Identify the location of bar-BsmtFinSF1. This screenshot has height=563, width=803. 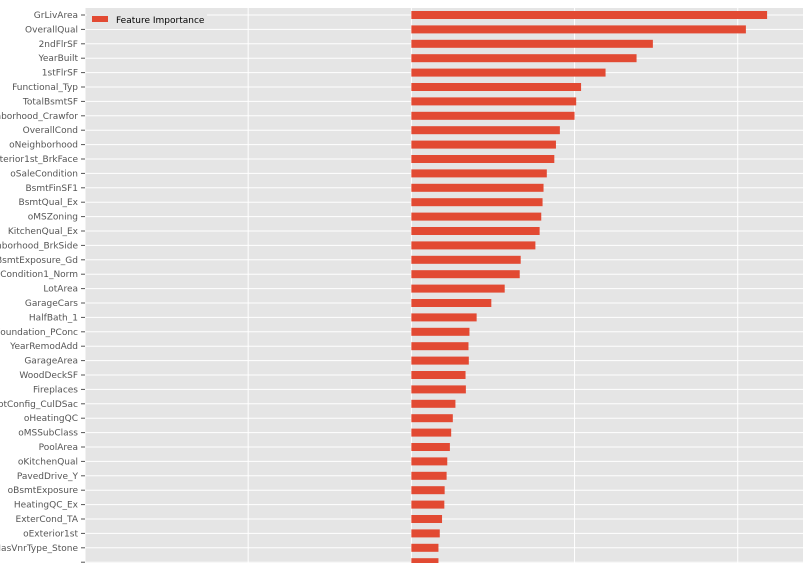
(477, 187).